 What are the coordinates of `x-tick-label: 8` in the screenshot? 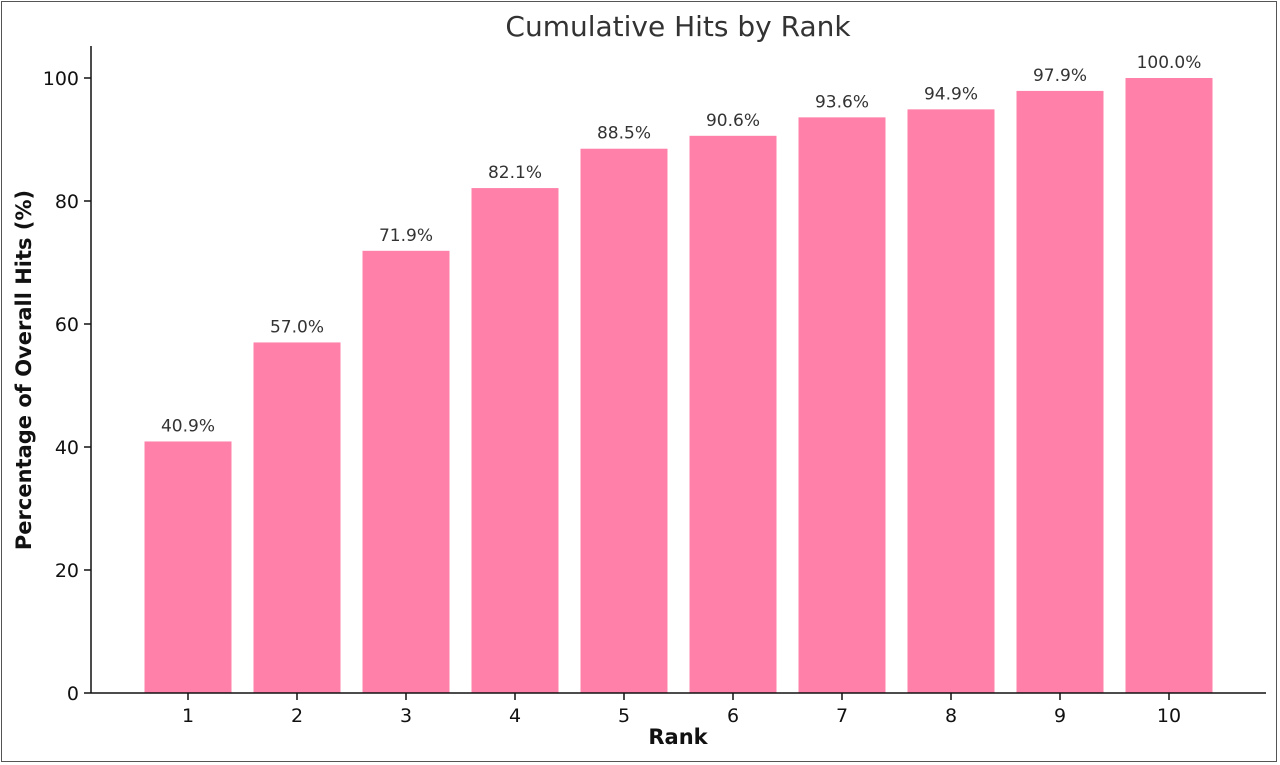 It's located at (951, 716).